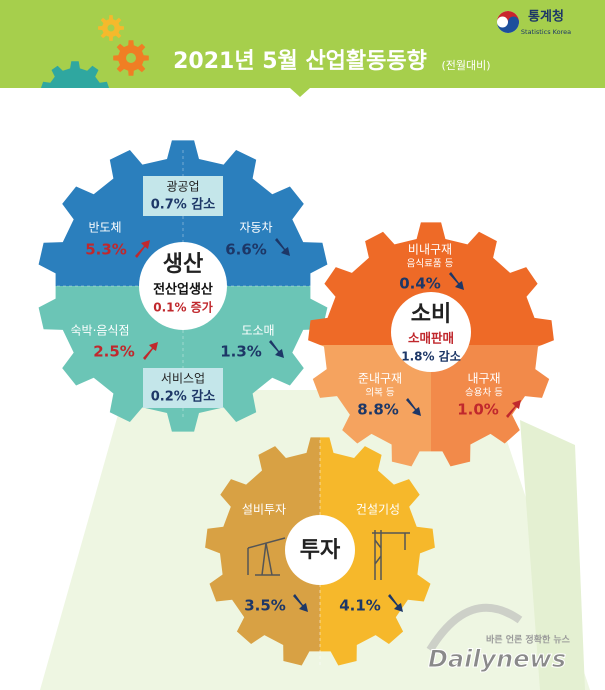 The image size is (605, 690). Describe the element at coordinates (484, 393) in the screenshot. I see `item-note: 승용차 등` at that location.